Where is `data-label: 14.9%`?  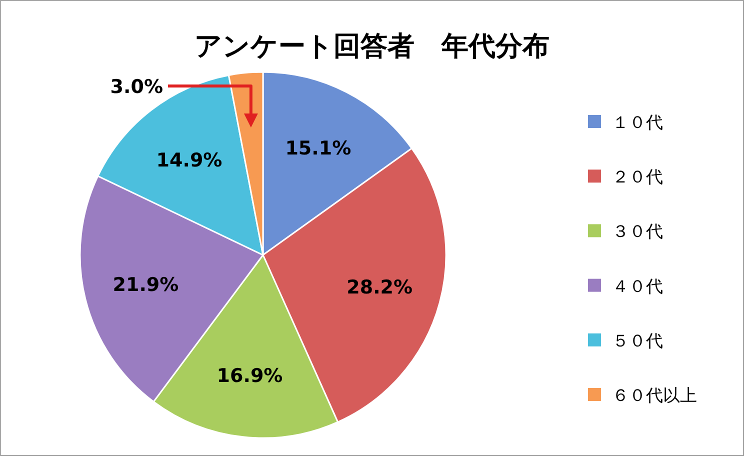 data-label: 14.9% is located at coordinates (189, 160).